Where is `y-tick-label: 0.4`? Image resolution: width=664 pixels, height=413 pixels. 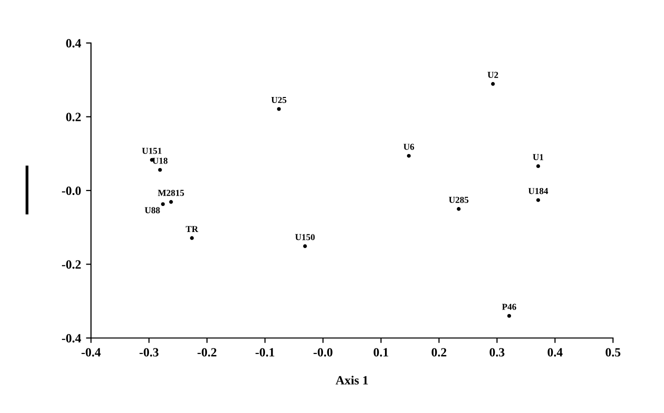 y-tick-label: 0.4 is located at coordinates (74, 43).